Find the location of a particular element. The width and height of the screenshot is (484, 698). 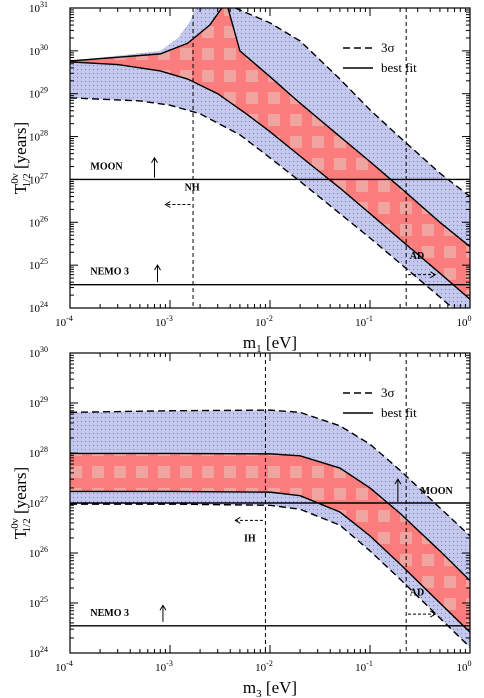

x-axis-label: m1 [eV] is located at coordinates (270, 344).